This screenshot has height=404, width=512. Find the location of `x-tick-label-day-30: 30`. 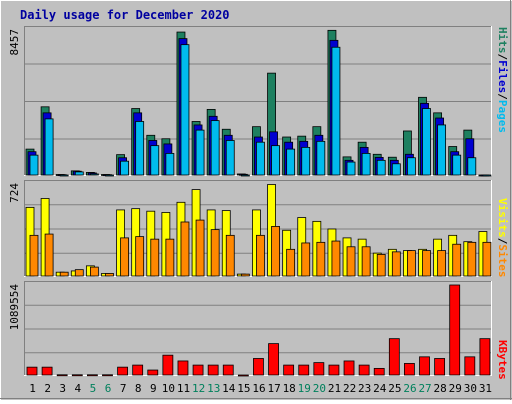

x-tick-label-day-30: 30 is located at coordinates (470, 388).